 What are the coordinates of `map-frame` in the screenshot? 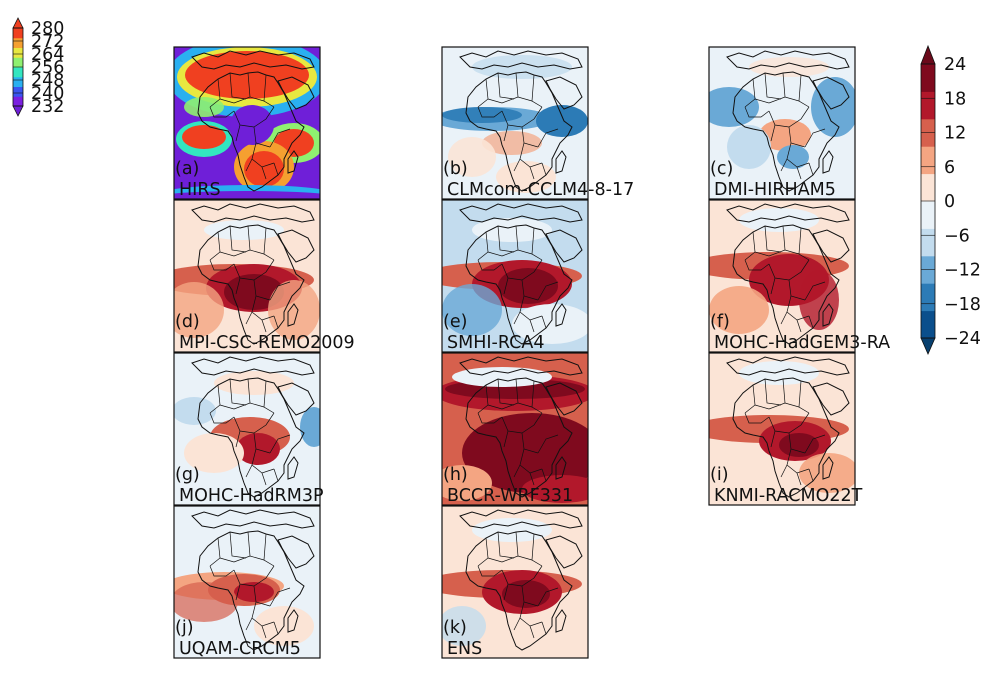 It's located at (515, 123).